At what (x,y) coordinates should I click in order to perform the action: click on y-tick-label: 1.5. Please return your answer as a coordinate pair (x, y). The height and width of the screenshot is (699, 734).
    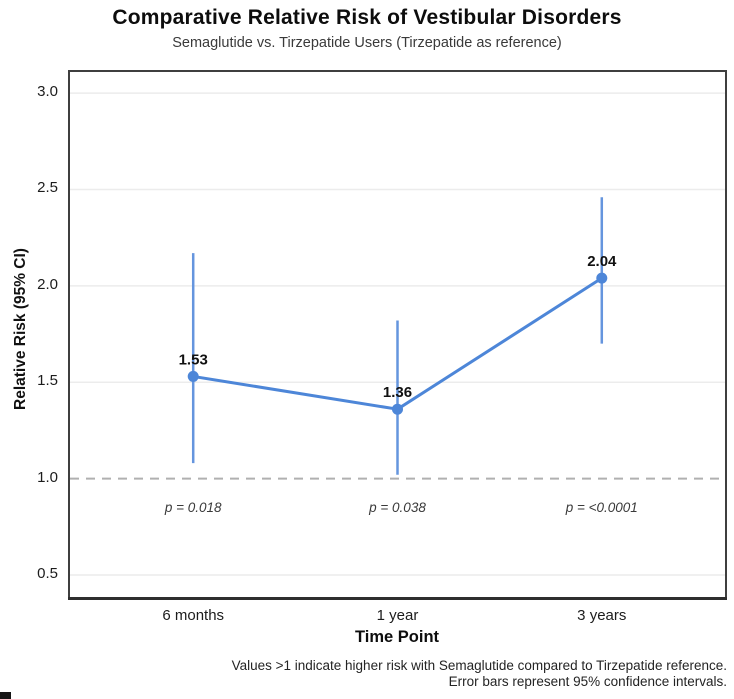
    Looking at the image, I should click on (47, 381).